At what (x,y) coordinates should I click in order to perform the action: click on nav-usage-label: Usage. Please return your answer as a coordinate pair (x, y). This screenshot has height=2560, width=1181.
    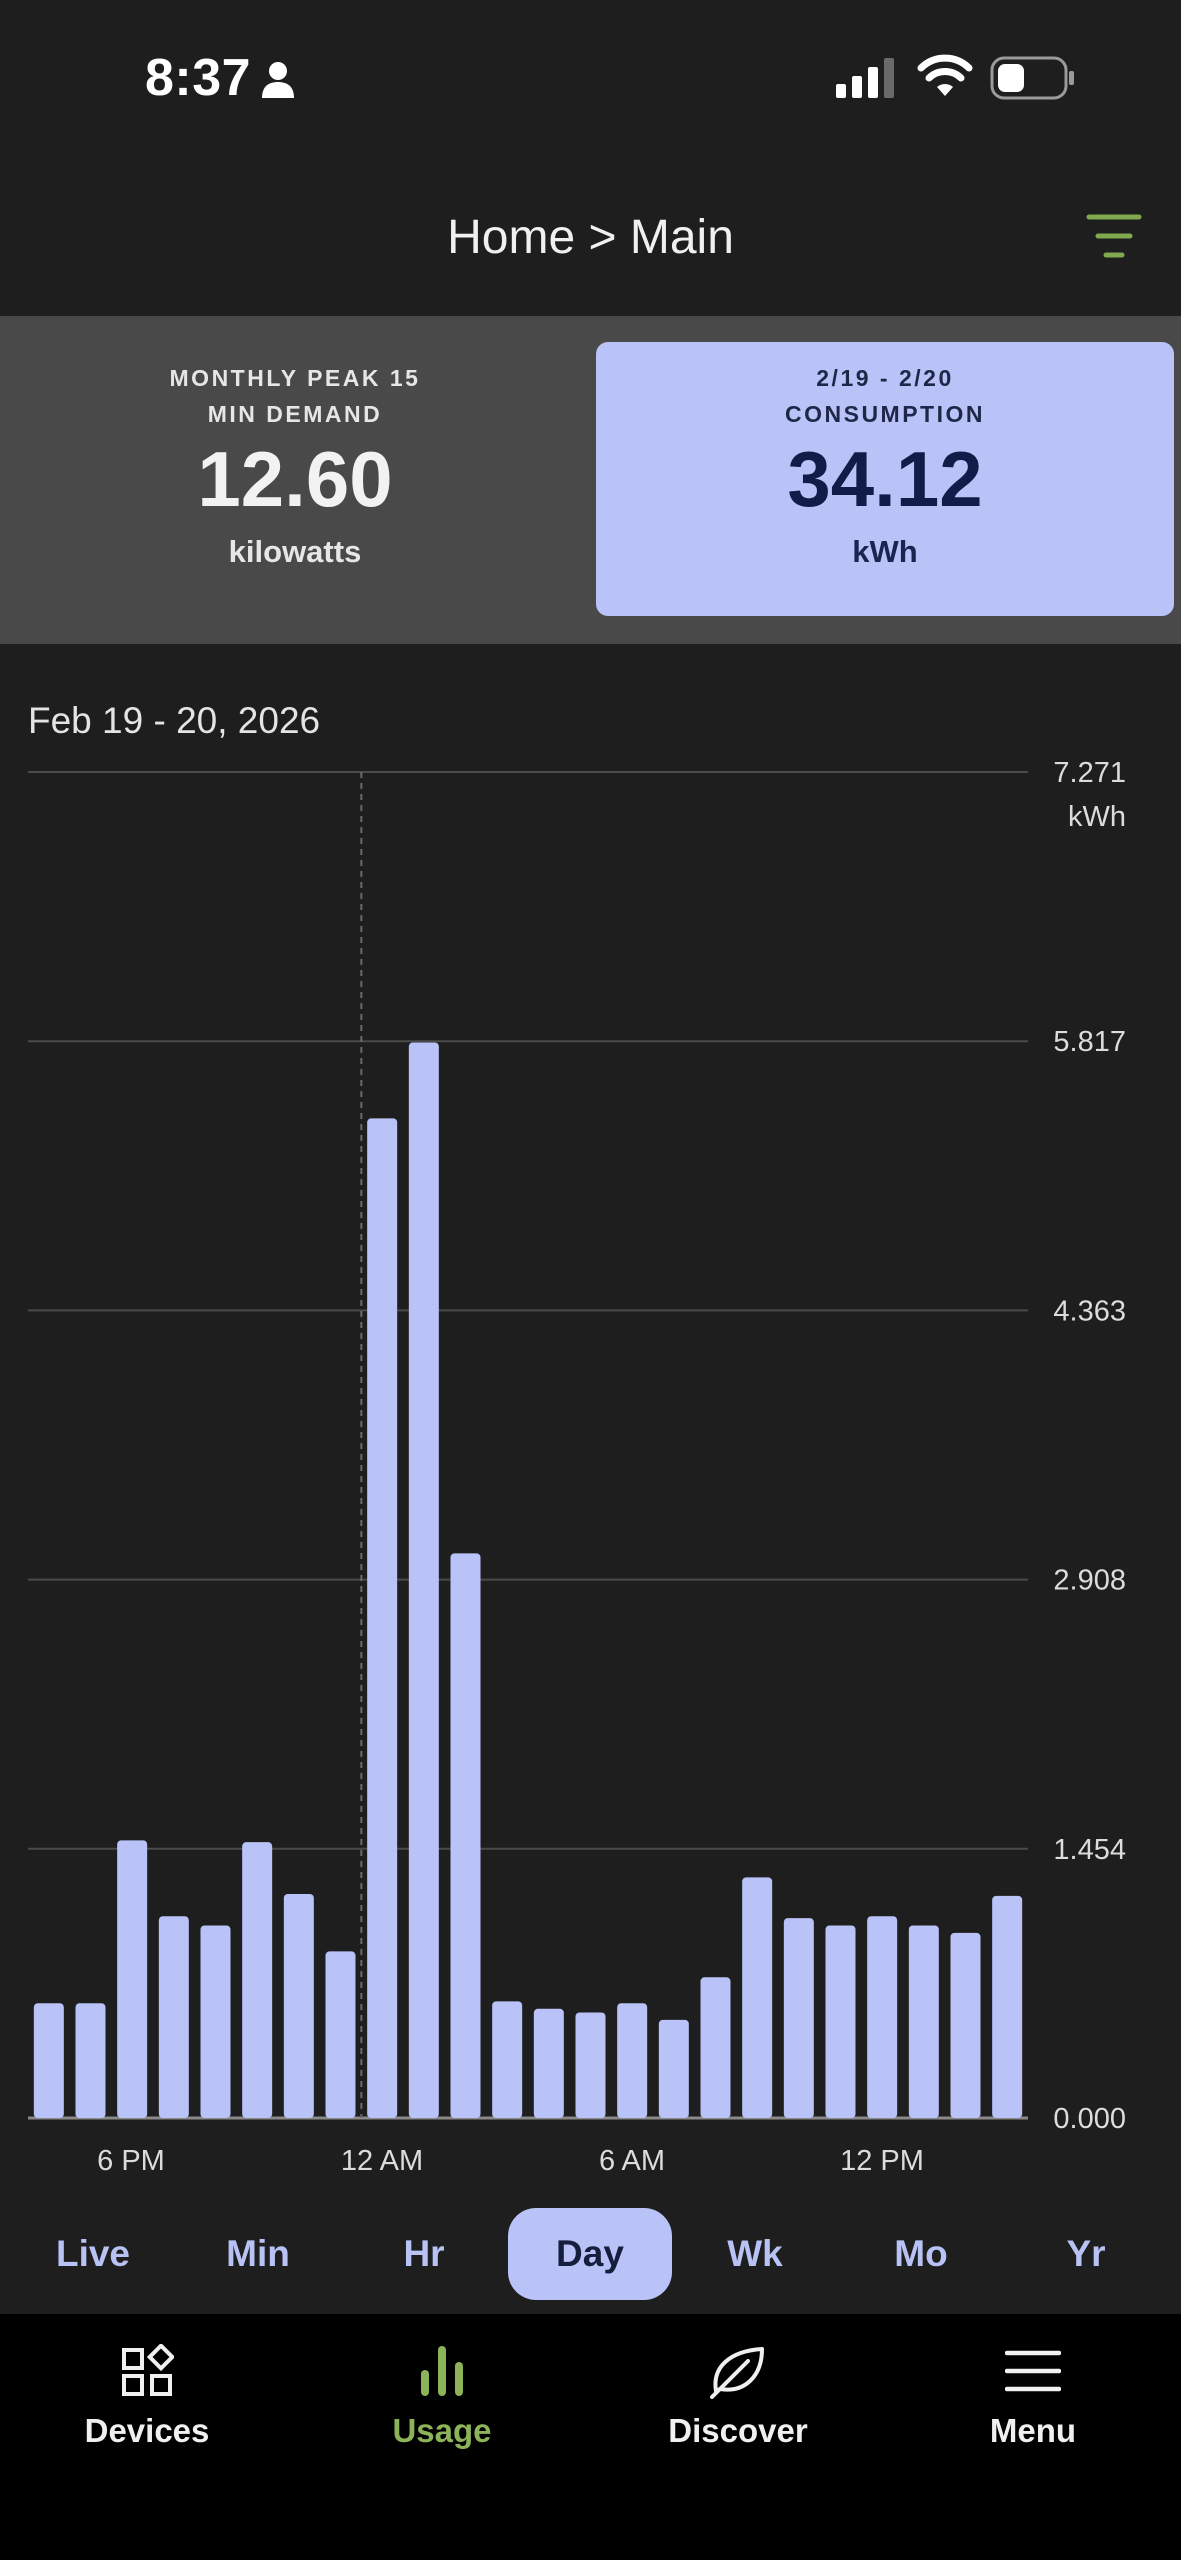
    Looking at the image, I should click on (442, 2430).